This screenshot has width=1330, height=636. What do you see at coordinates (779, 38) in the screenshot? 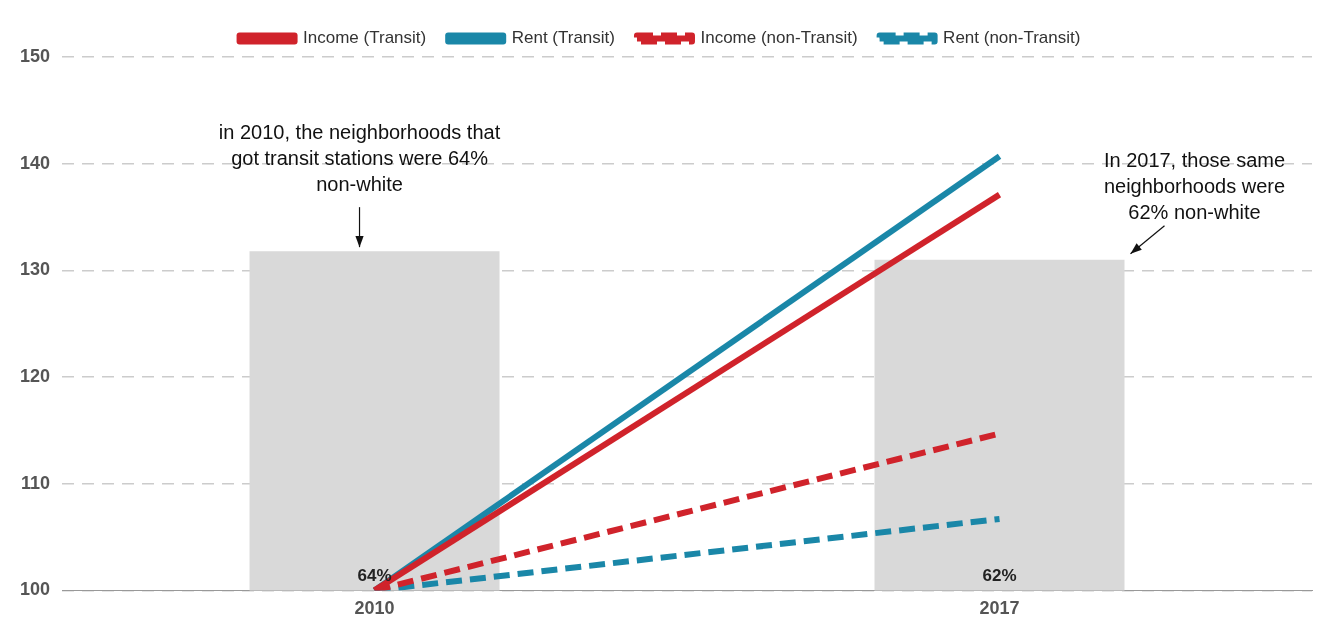
I see `legend-label: Income (non-Transit)` at bounding box center [779, 38].